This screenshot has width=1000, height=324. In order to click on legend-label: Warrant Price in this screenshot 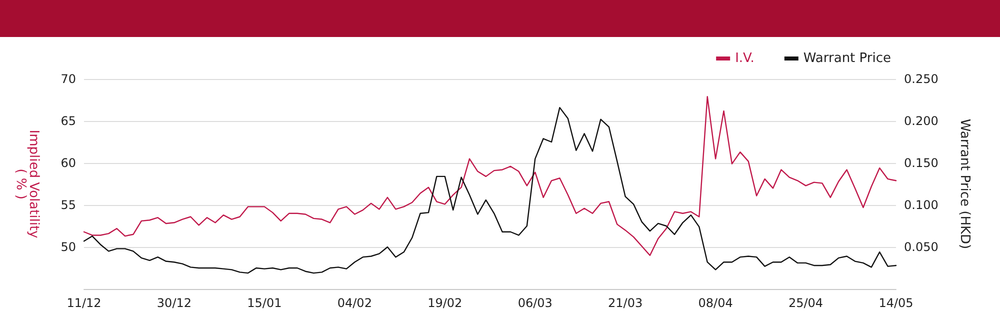, I will do `click(847, 58)`.